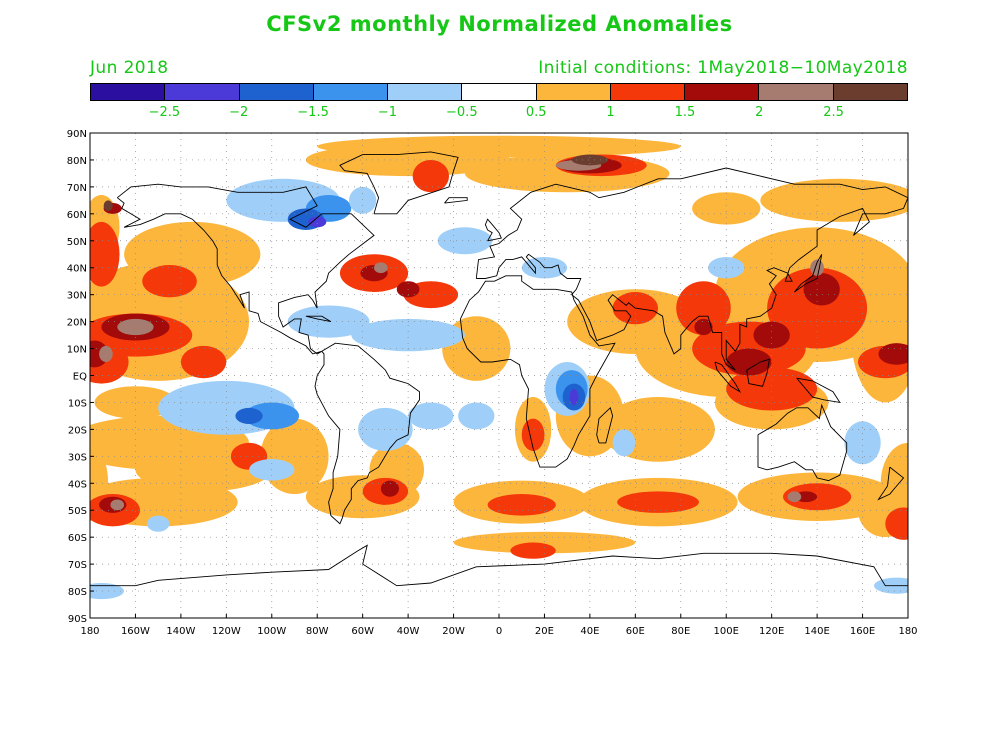  What do you see at coordinates (544, 631) in the screenshot?
I see `longitude-label: 20E` at bounding box center [544, 631].